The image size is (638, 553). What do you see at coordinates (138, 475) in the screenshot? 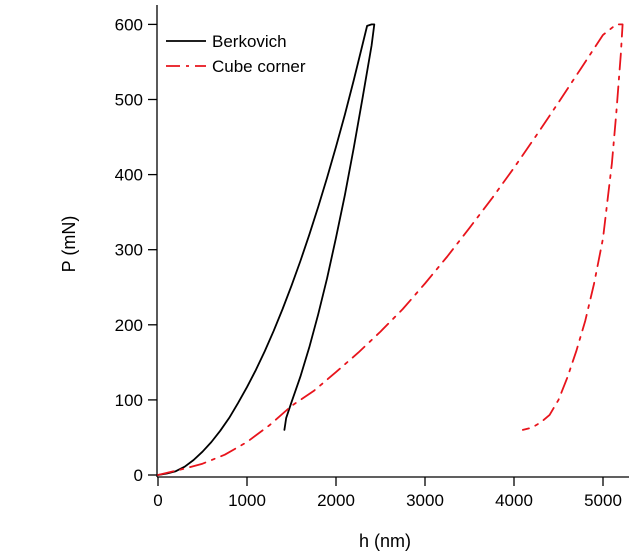
I see `y-tick-label: 0` at bounding box center [138, 475].